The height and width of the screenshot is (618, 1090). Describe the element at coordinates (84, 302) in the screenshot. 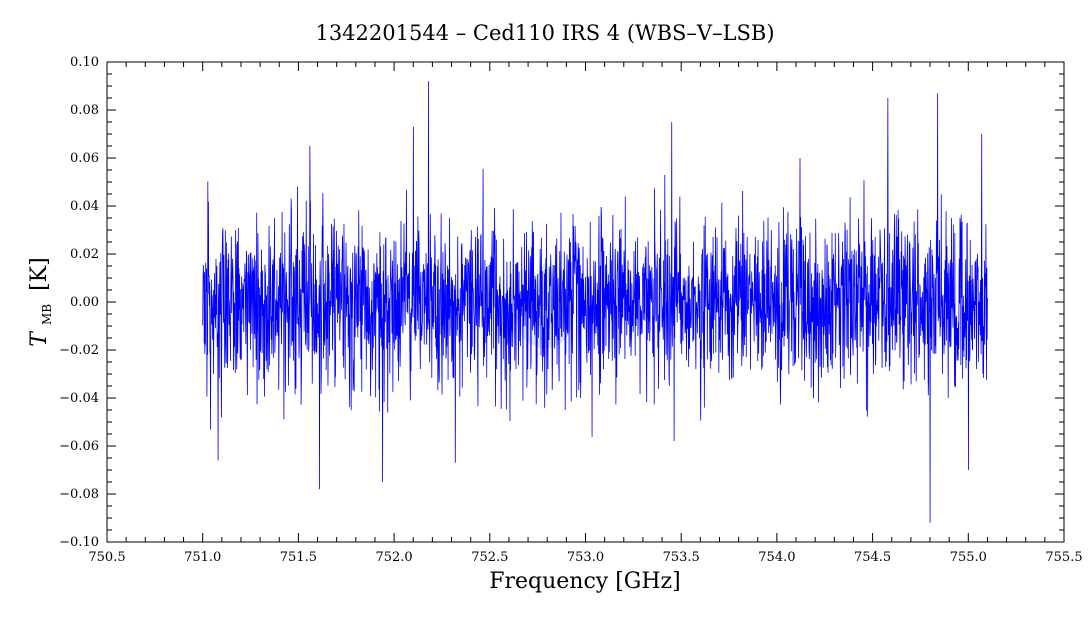

I see `y-tick-label: 0.00` at that location.